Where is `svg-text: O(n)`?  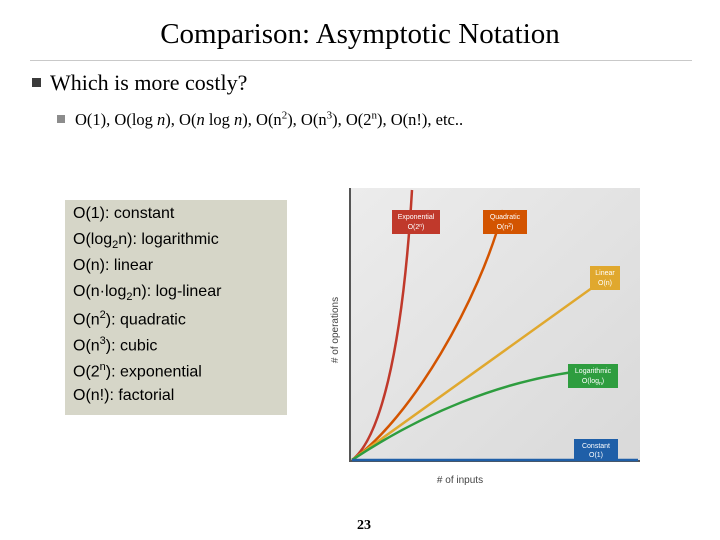 svg-text: O(n) is located at coordinates (605, 283).